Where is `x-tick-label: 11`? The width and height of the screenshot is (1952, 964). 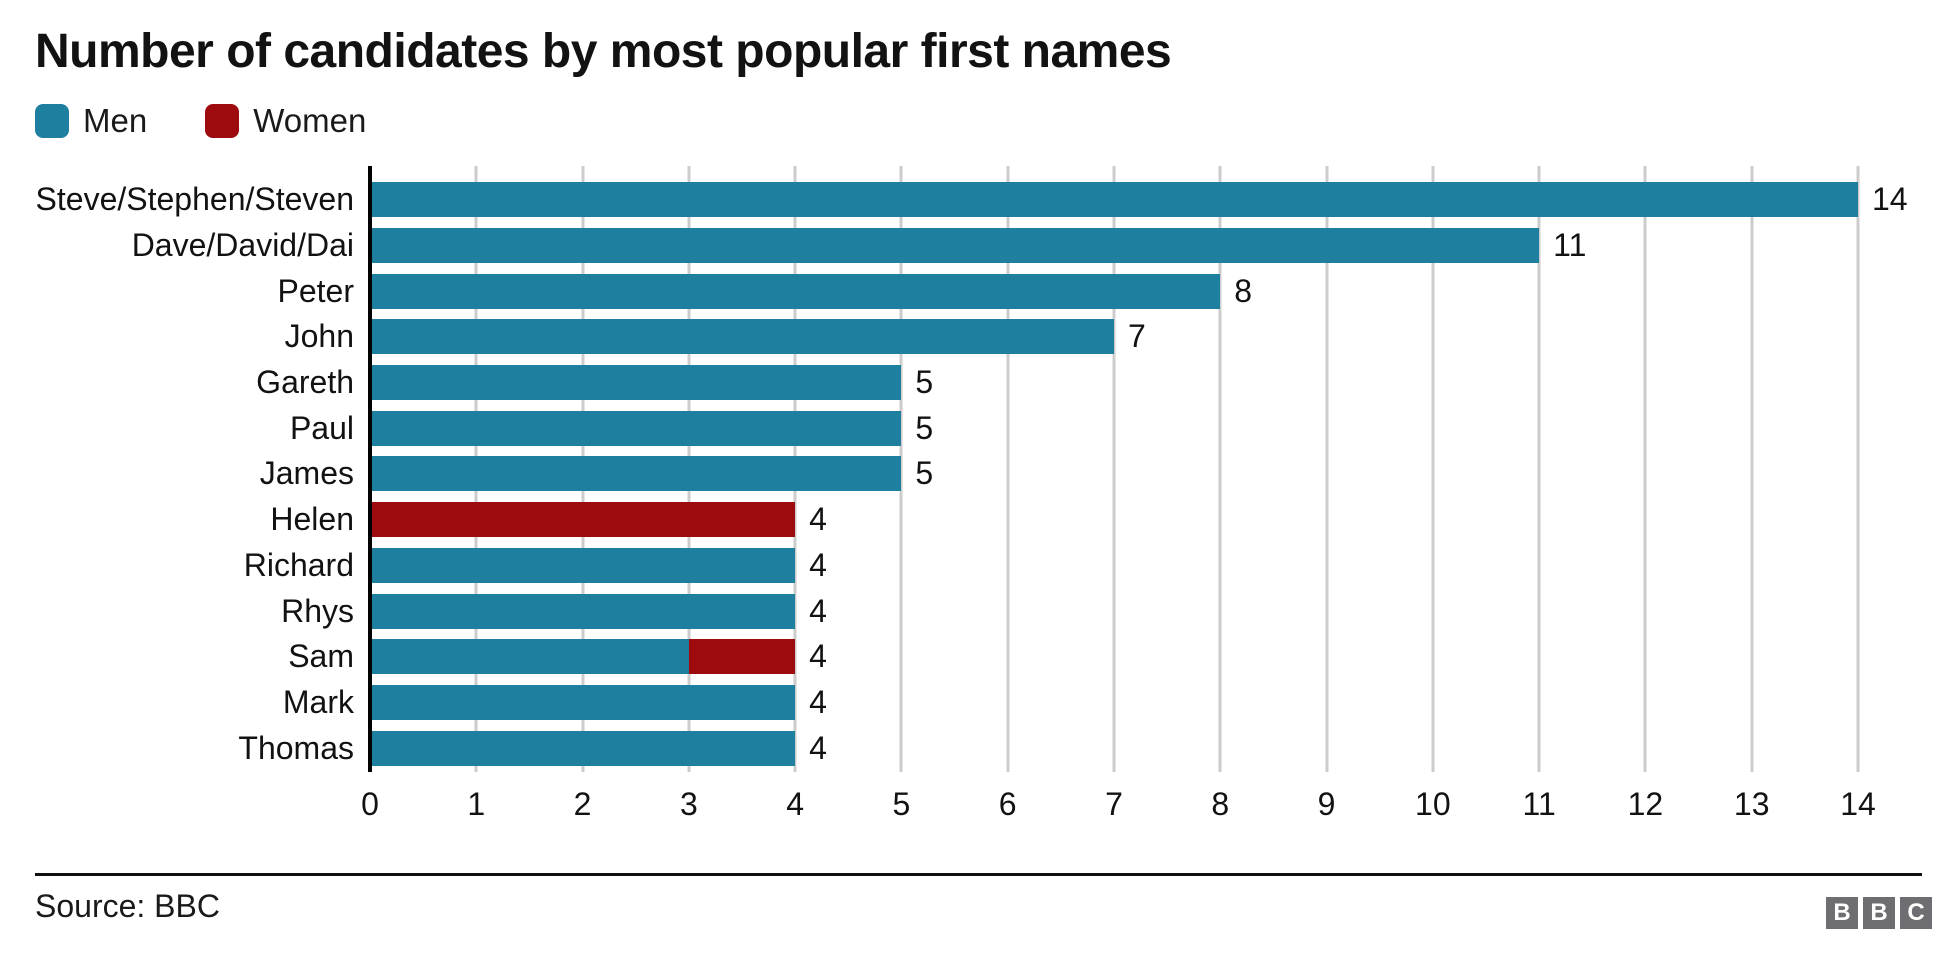 x-tick-label: 11 is located at coordinates (1539, 804).